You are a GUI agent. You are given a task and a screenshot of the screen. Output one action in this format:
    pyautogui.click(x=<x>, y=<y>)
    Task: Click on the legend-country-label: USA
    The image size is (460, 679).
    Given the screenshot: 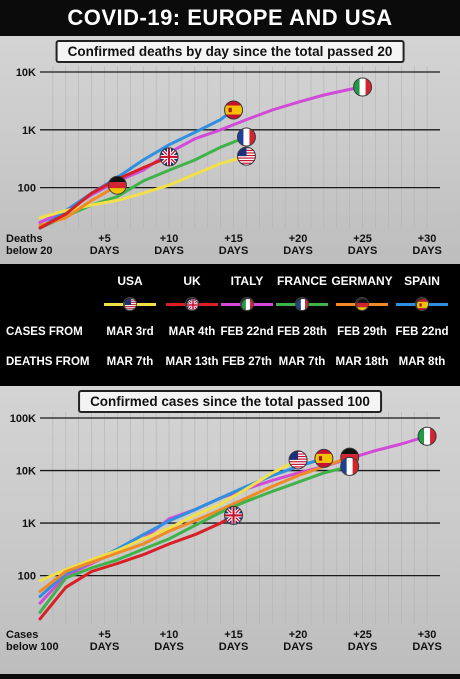 What is the action you would take?
    pyautogui.click(x=130, y=281)
    